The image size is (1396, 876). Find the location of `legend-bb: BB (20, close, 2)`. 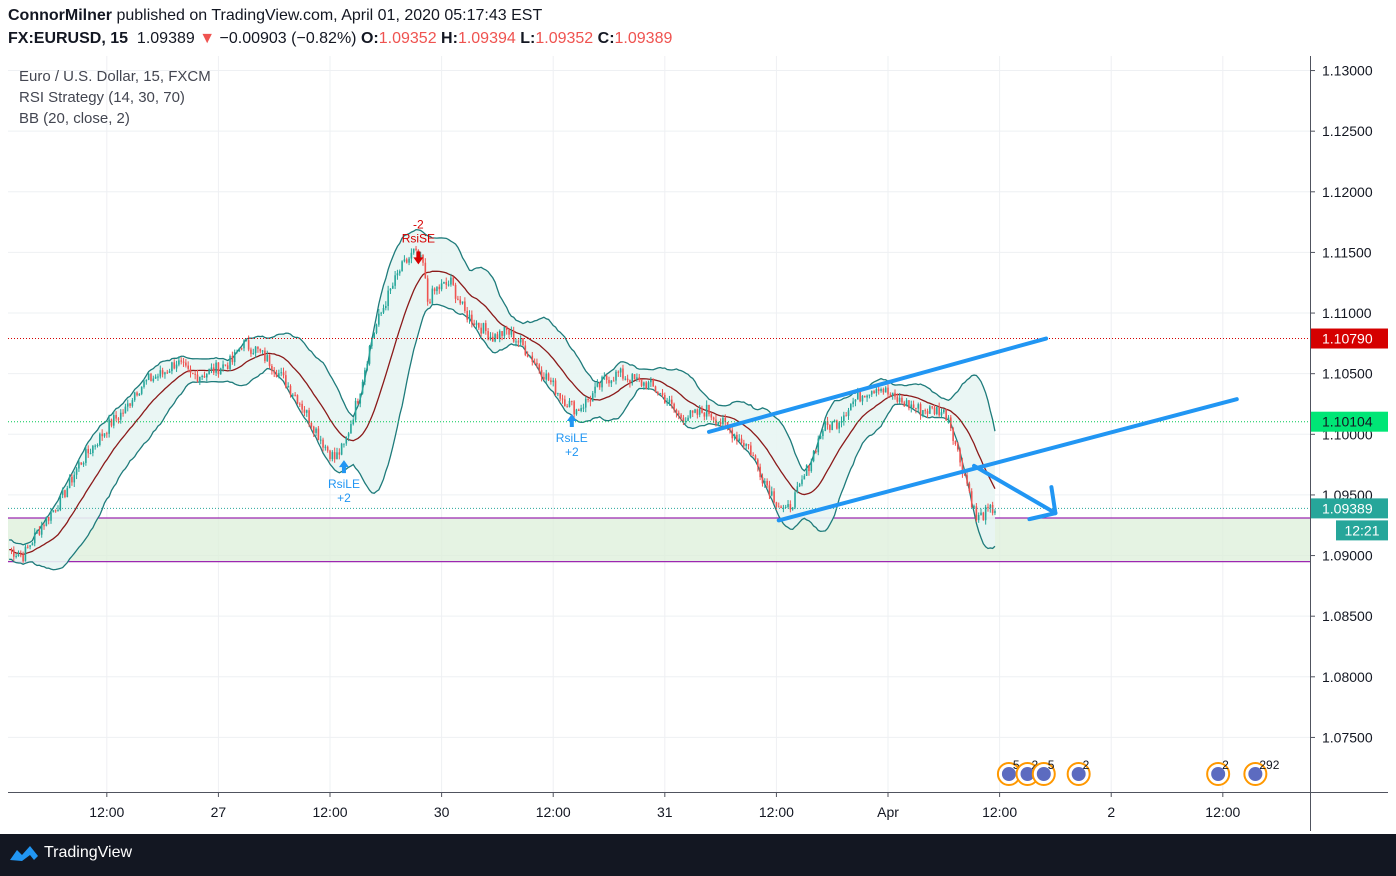

legend-bb: BB (20, close, 2) is located at coordinates (74, 118).